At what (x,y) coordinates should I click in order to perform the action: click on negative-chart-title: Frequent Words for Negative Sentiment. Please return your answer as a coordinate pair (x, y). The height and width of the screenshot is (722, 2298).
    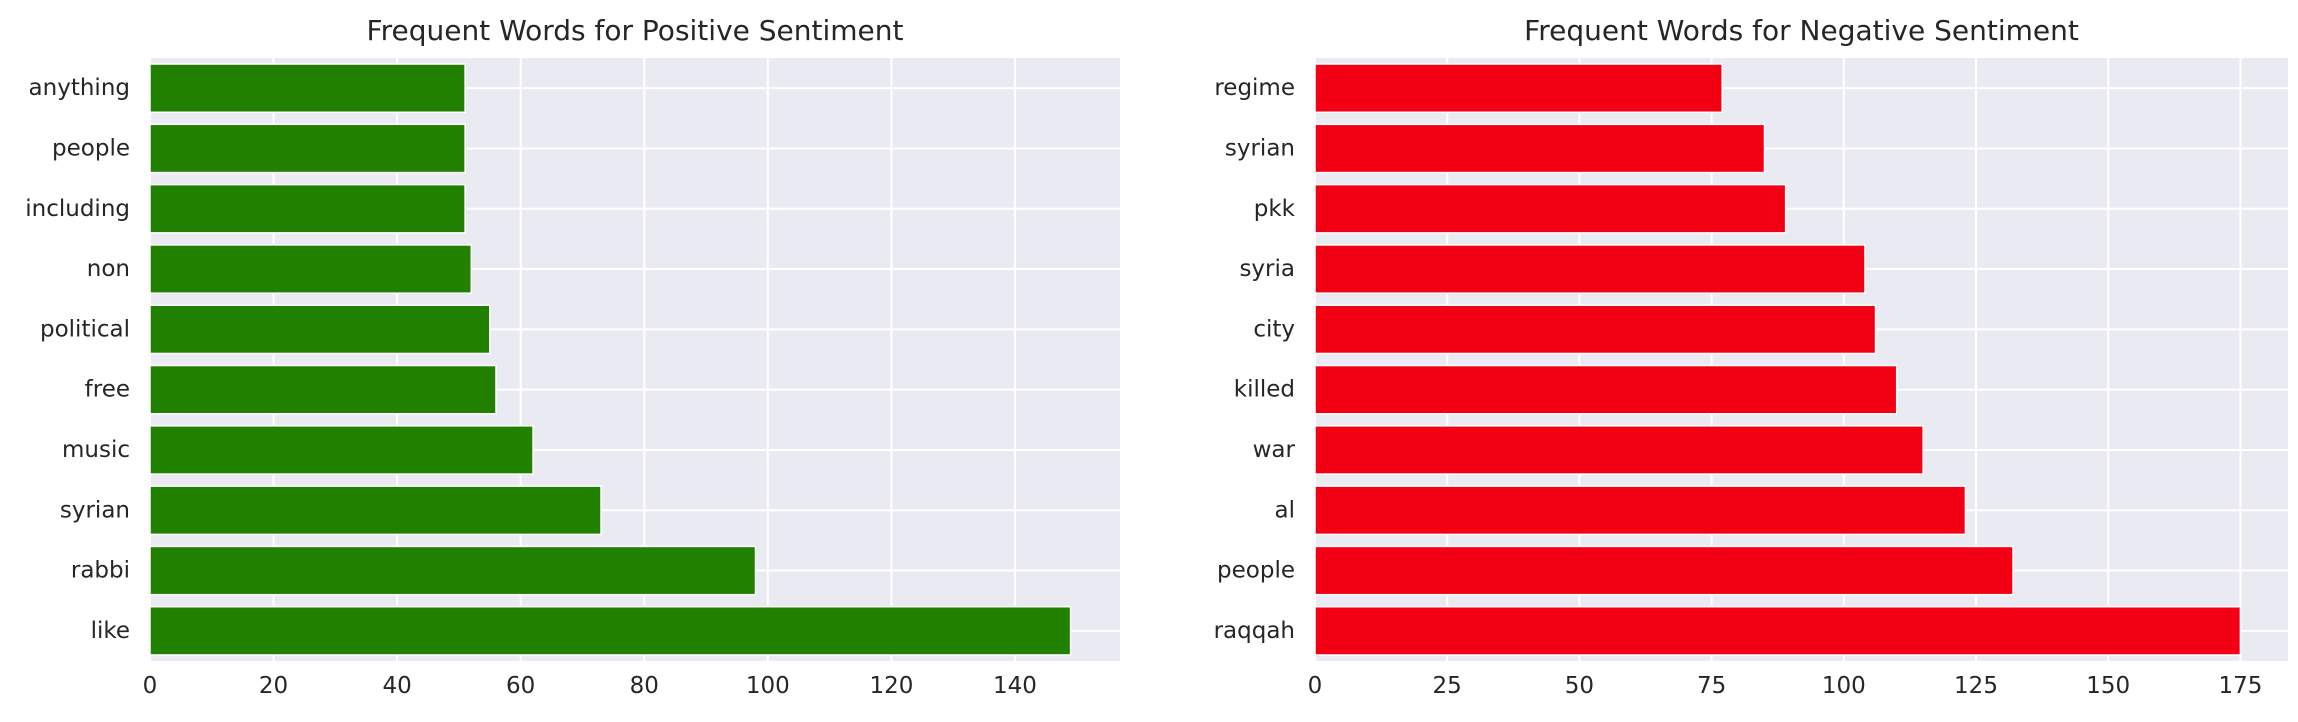
    Looking at the image, I should click on (1801, 30).